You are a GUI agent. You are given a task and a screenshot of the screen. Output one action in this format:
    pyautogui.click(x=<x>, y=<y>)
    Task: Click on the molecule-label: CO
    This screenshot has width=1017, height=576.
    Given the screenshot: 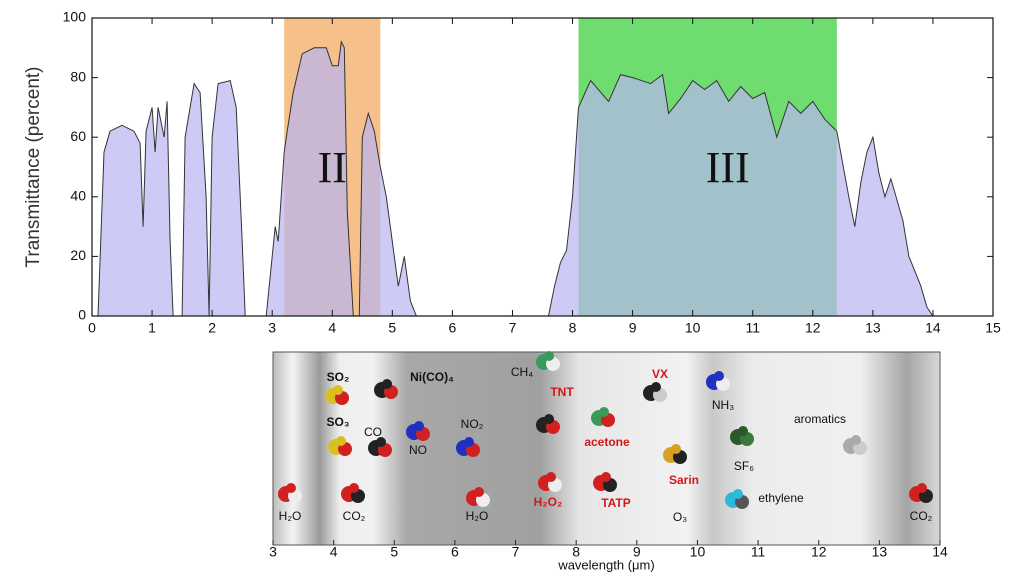 What is the action you would take?
    pyautogui.click(x=373, y=432)
    